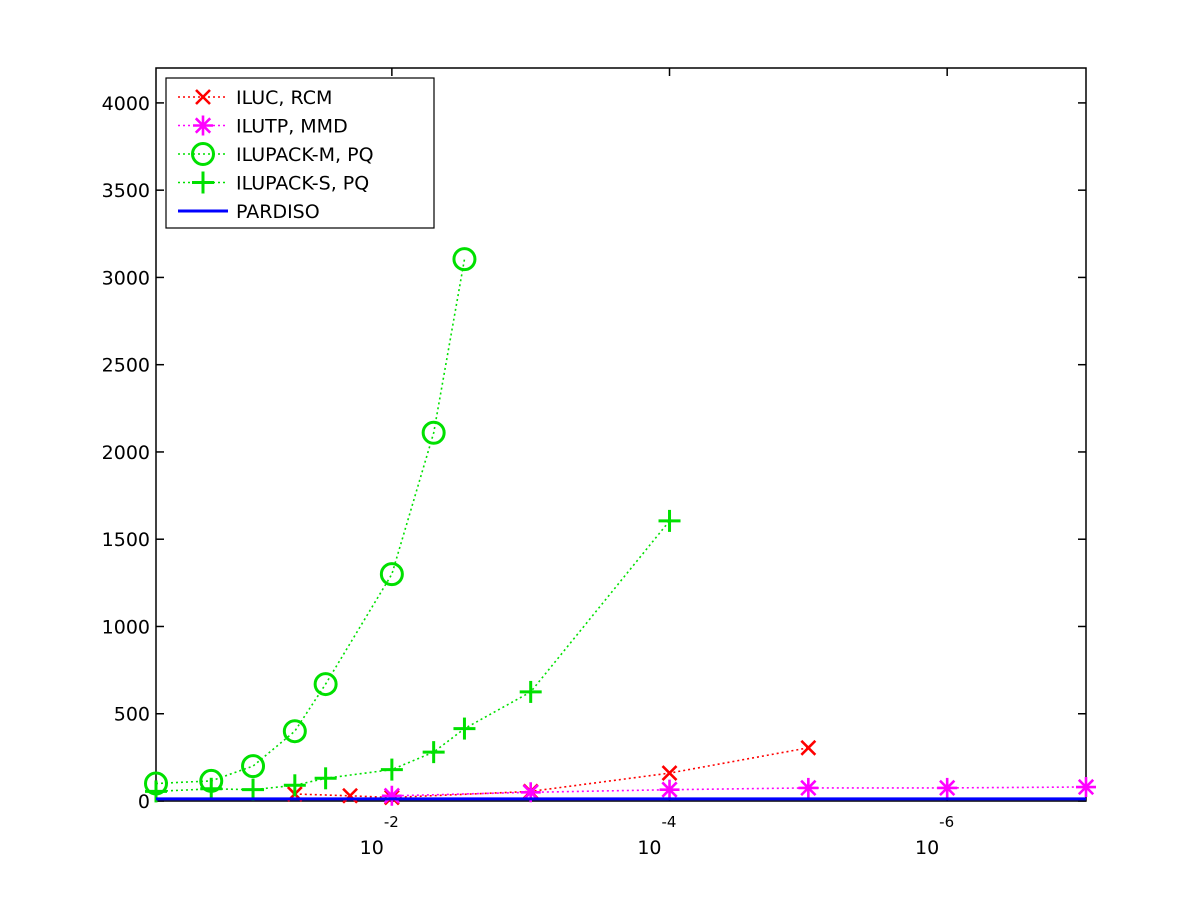 This screenshot has width=1200, height=900. What do you see at coordinates (302, 184) in the screenshot?
I see `legend-label: ILUPACK-S, PQ` at bounding box center [302, 184].